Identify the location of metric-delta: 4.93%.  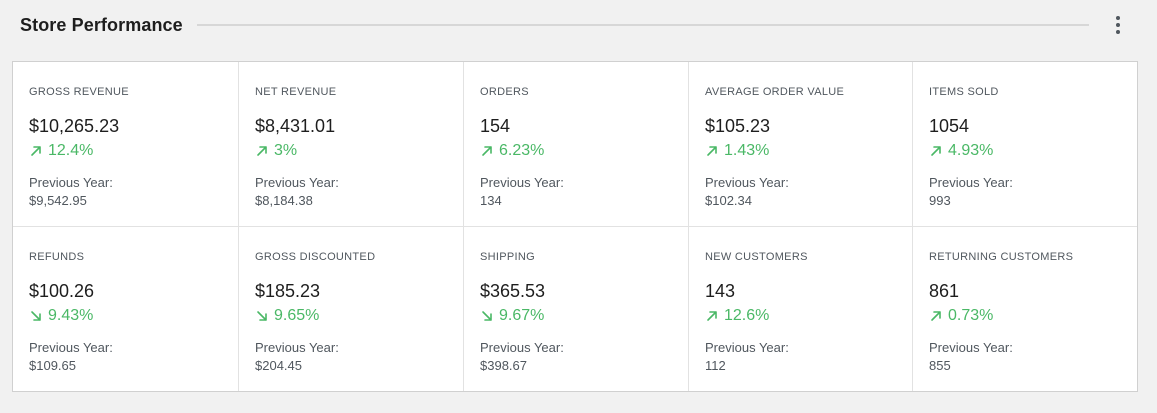
(961, 151).